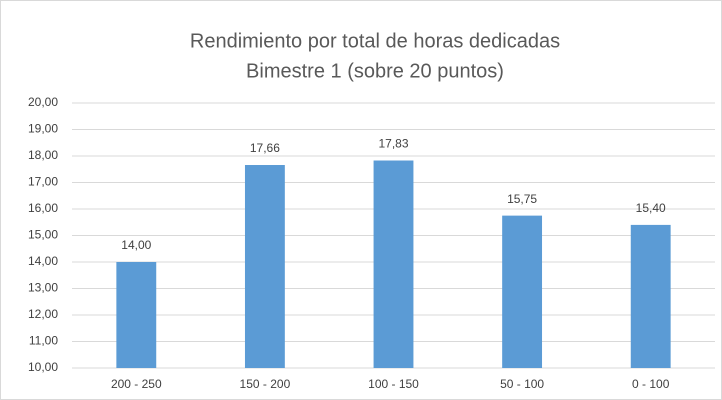  I want to click on chart-title: Rendimiento por total de horas dedicadas, so click(375, 41).